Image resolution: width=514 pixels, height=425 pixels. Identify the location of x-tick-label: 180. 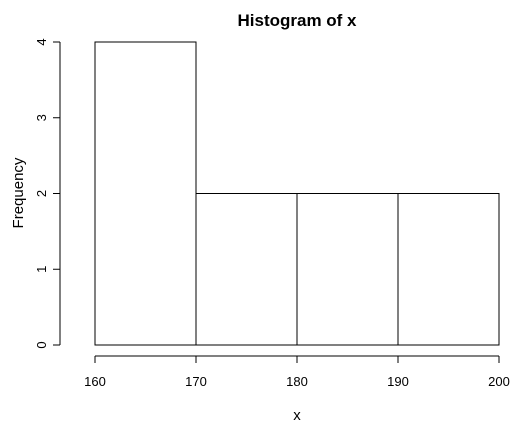
(297, 381).